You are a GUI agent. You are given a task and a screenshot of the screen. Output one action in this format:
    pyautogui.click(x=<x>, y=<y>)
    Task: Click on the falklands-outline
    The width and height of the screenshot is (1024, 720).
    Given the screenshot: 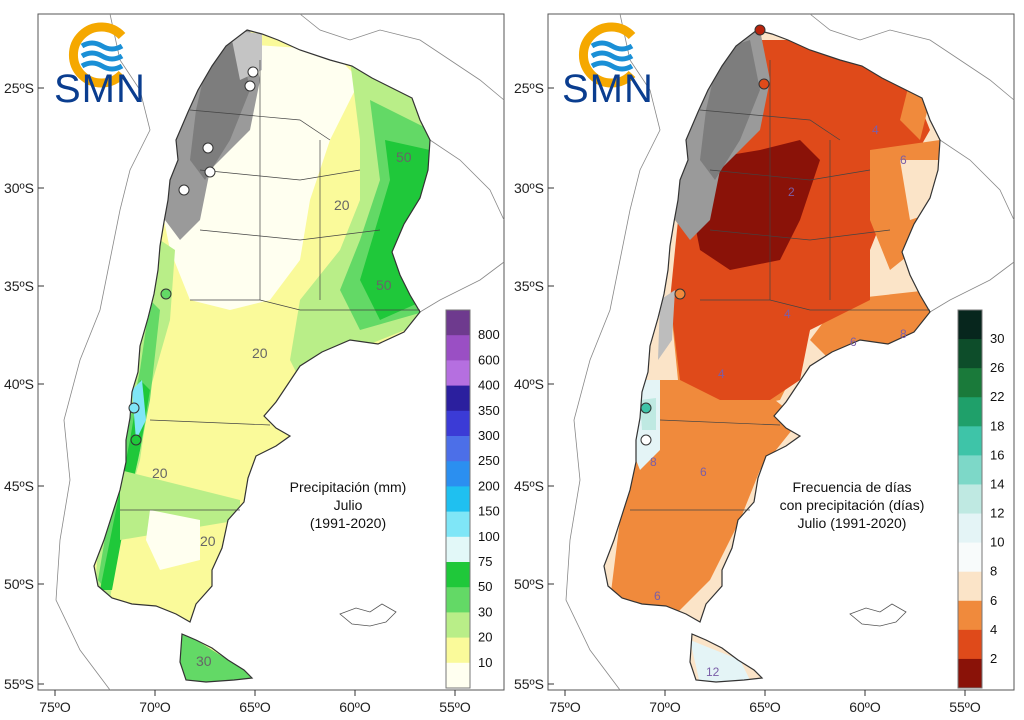 What is the action you would take?
    pyautogui.click(x=878, y=615)
    